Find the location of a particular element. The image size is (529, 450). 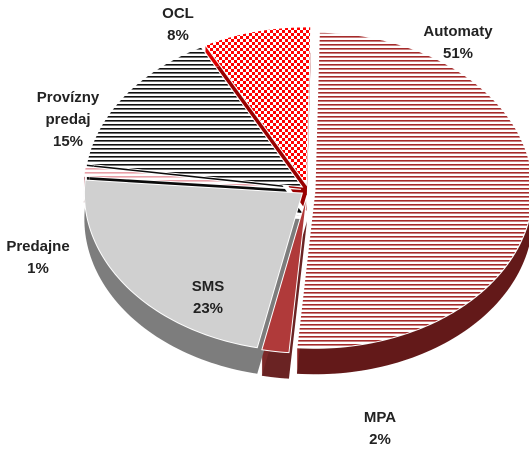

data-label-name: Automaty is located at coordinates (458, 31).